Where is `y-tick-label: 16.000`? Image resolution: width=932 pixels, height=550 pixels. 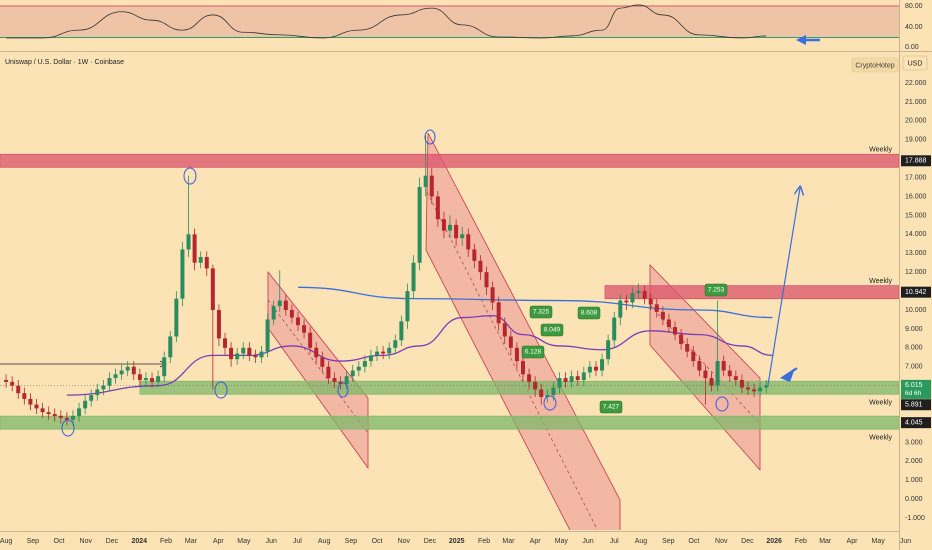
y-tick-label: 16.000 is located at coordinates (916, 196).